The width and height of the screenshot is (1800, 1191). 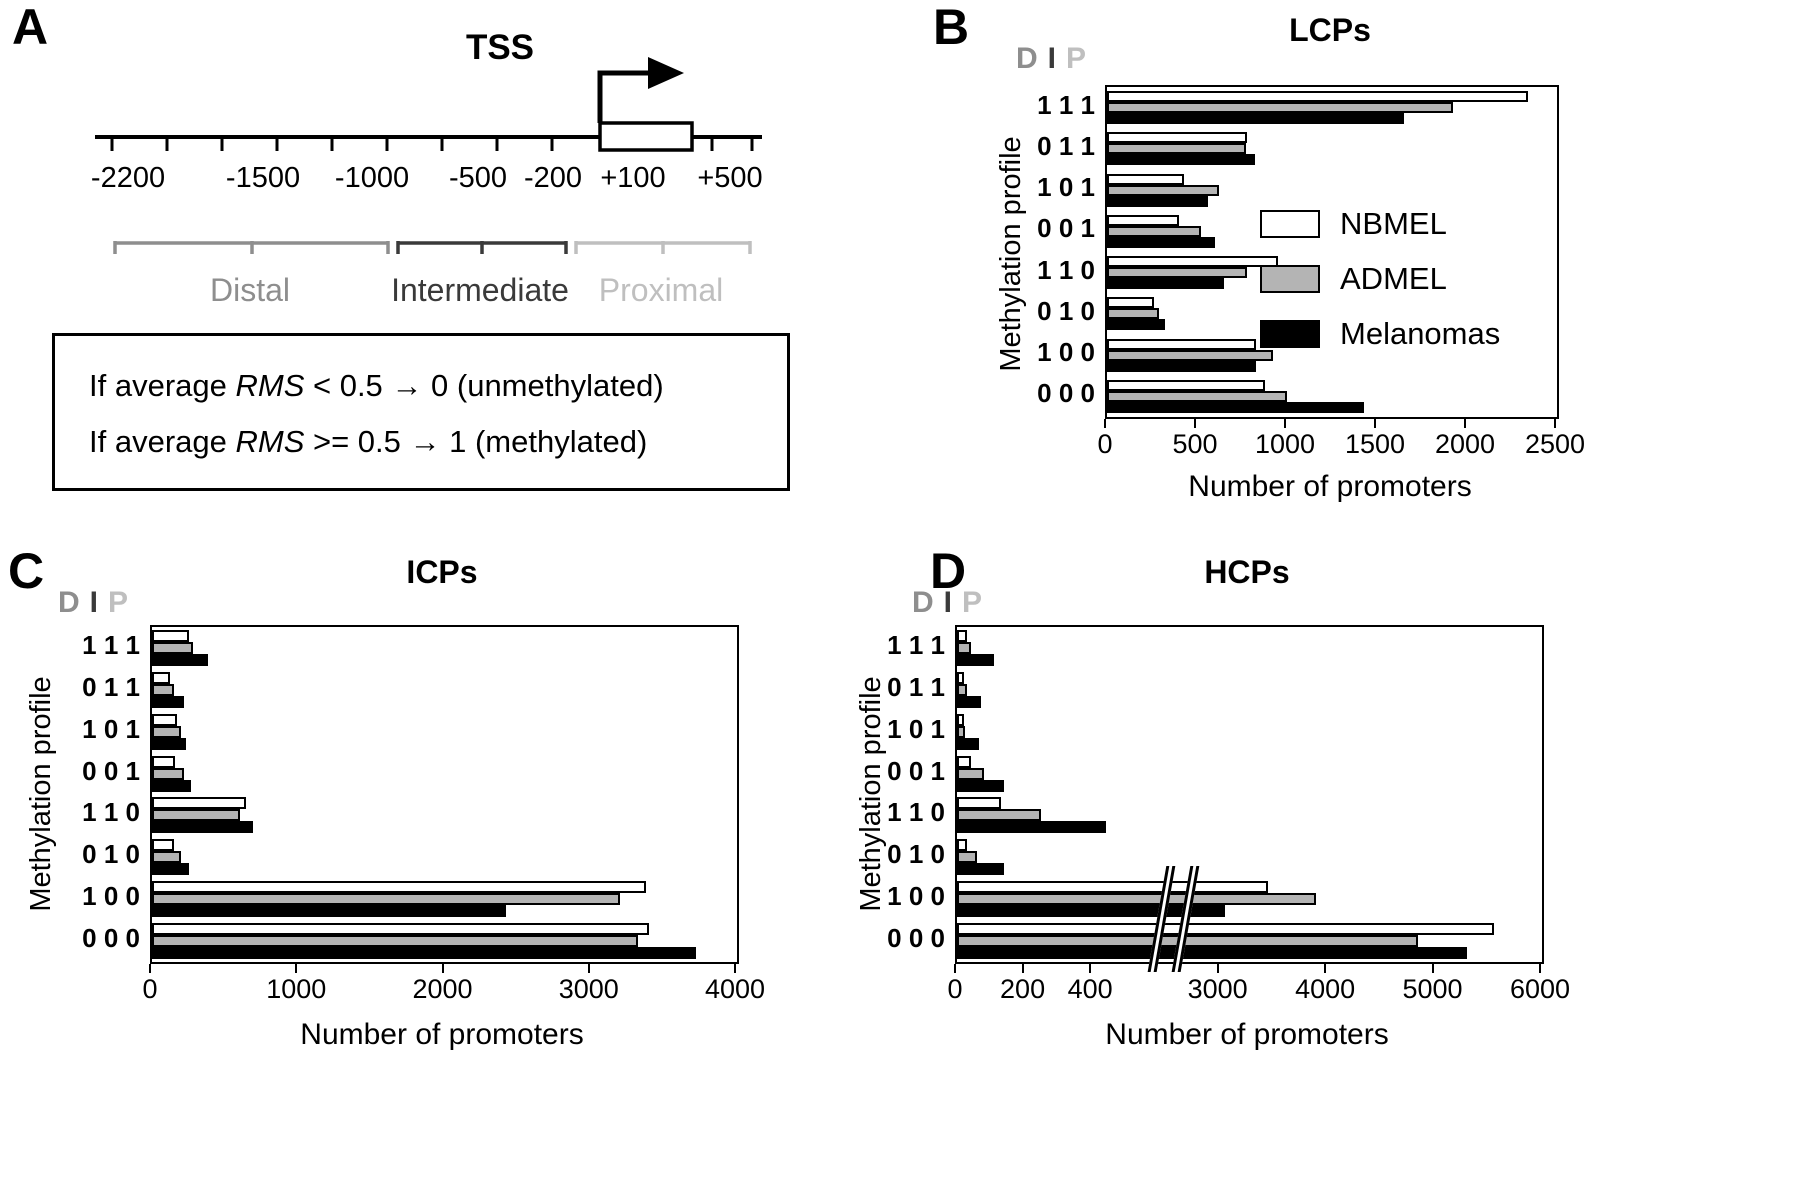 What do you see at coordinates (1136, 325) in the screenshot?
I see `bar-lcps-010-melanomas` at bounding box center [1136, 325].